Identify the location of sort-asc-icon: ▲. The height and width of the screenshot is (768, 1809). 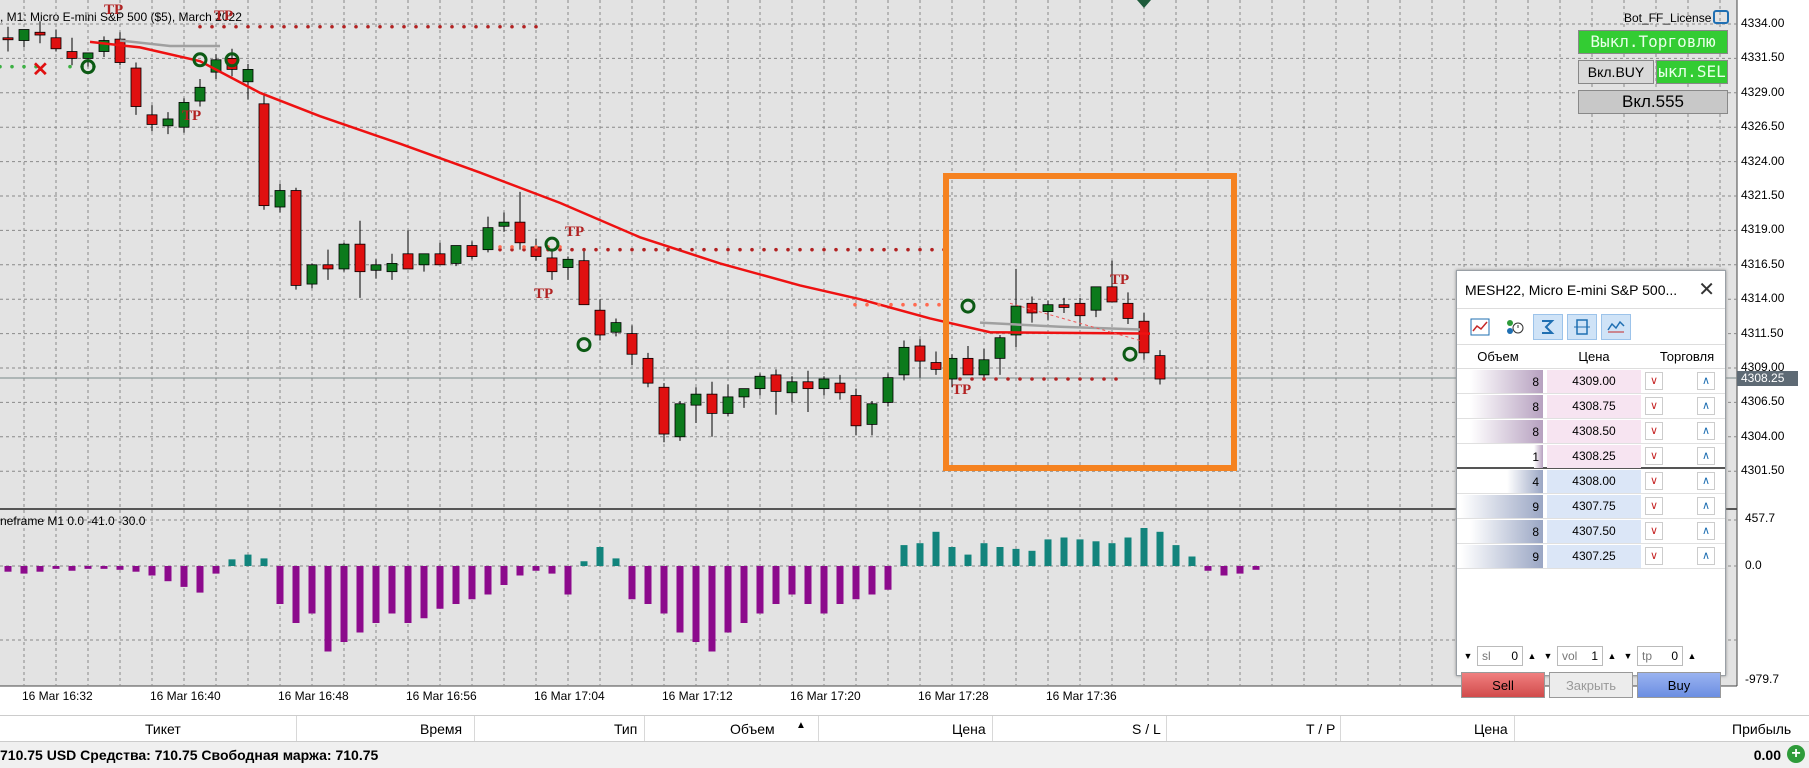
(801, 725).